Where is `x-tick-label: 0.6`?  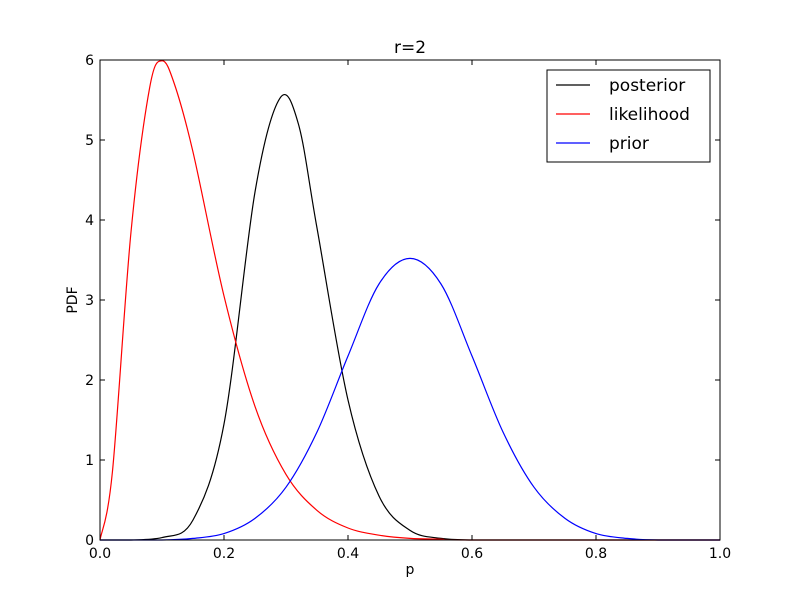 x-tick-label: 0.6 is located at coordinates (472, 554).